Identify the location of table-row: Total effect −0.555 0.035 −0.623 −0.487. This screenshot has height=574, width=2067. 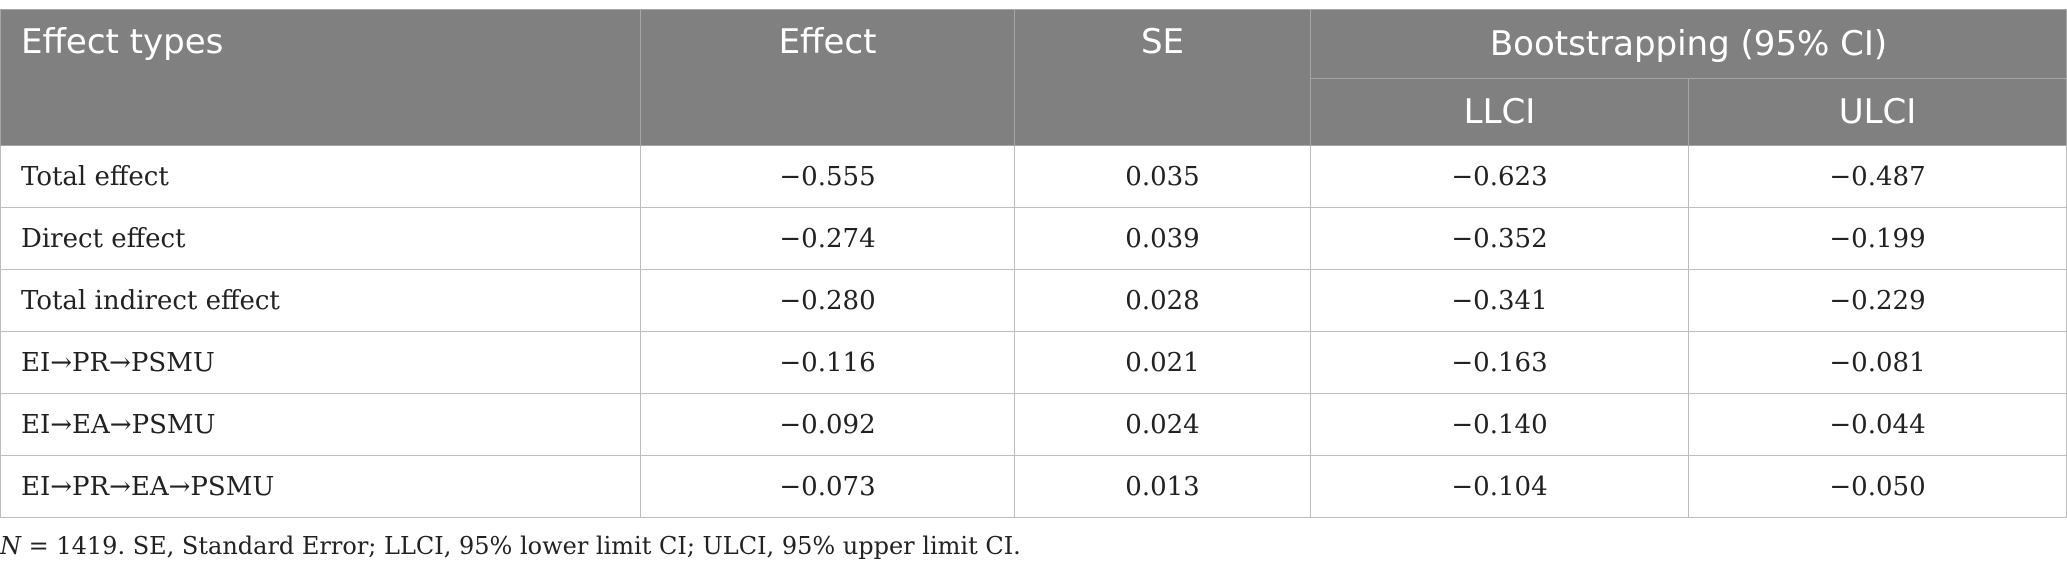
(1033, 176).